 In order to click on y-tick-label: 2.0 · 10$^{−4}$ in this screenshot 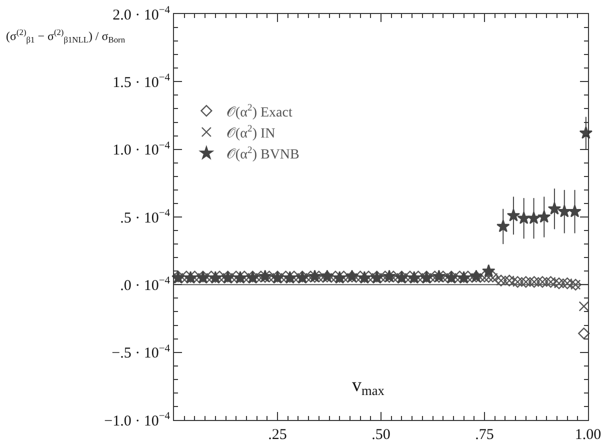, I will do `click(141, 14)`.